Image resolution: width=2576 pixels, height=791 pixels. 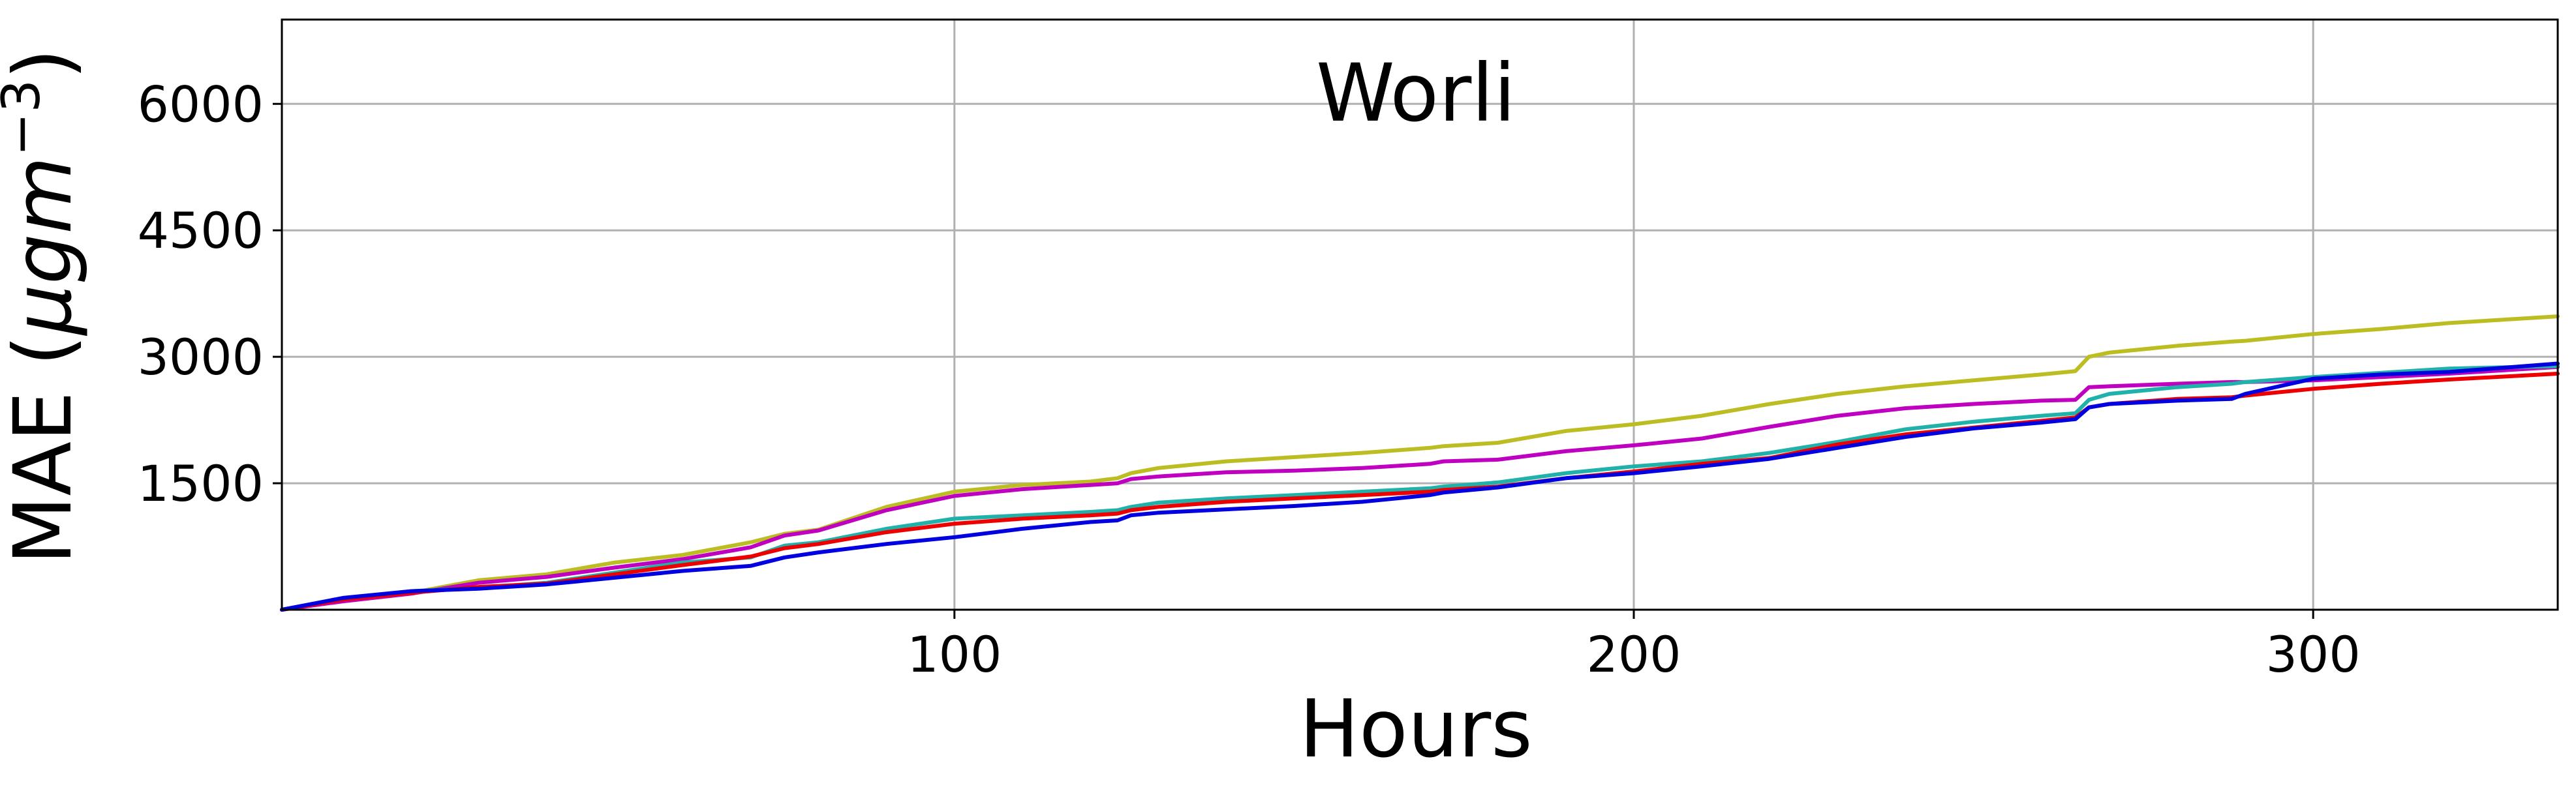 I want to click on y-tick-label: 4500, so click(x=201, y=230).